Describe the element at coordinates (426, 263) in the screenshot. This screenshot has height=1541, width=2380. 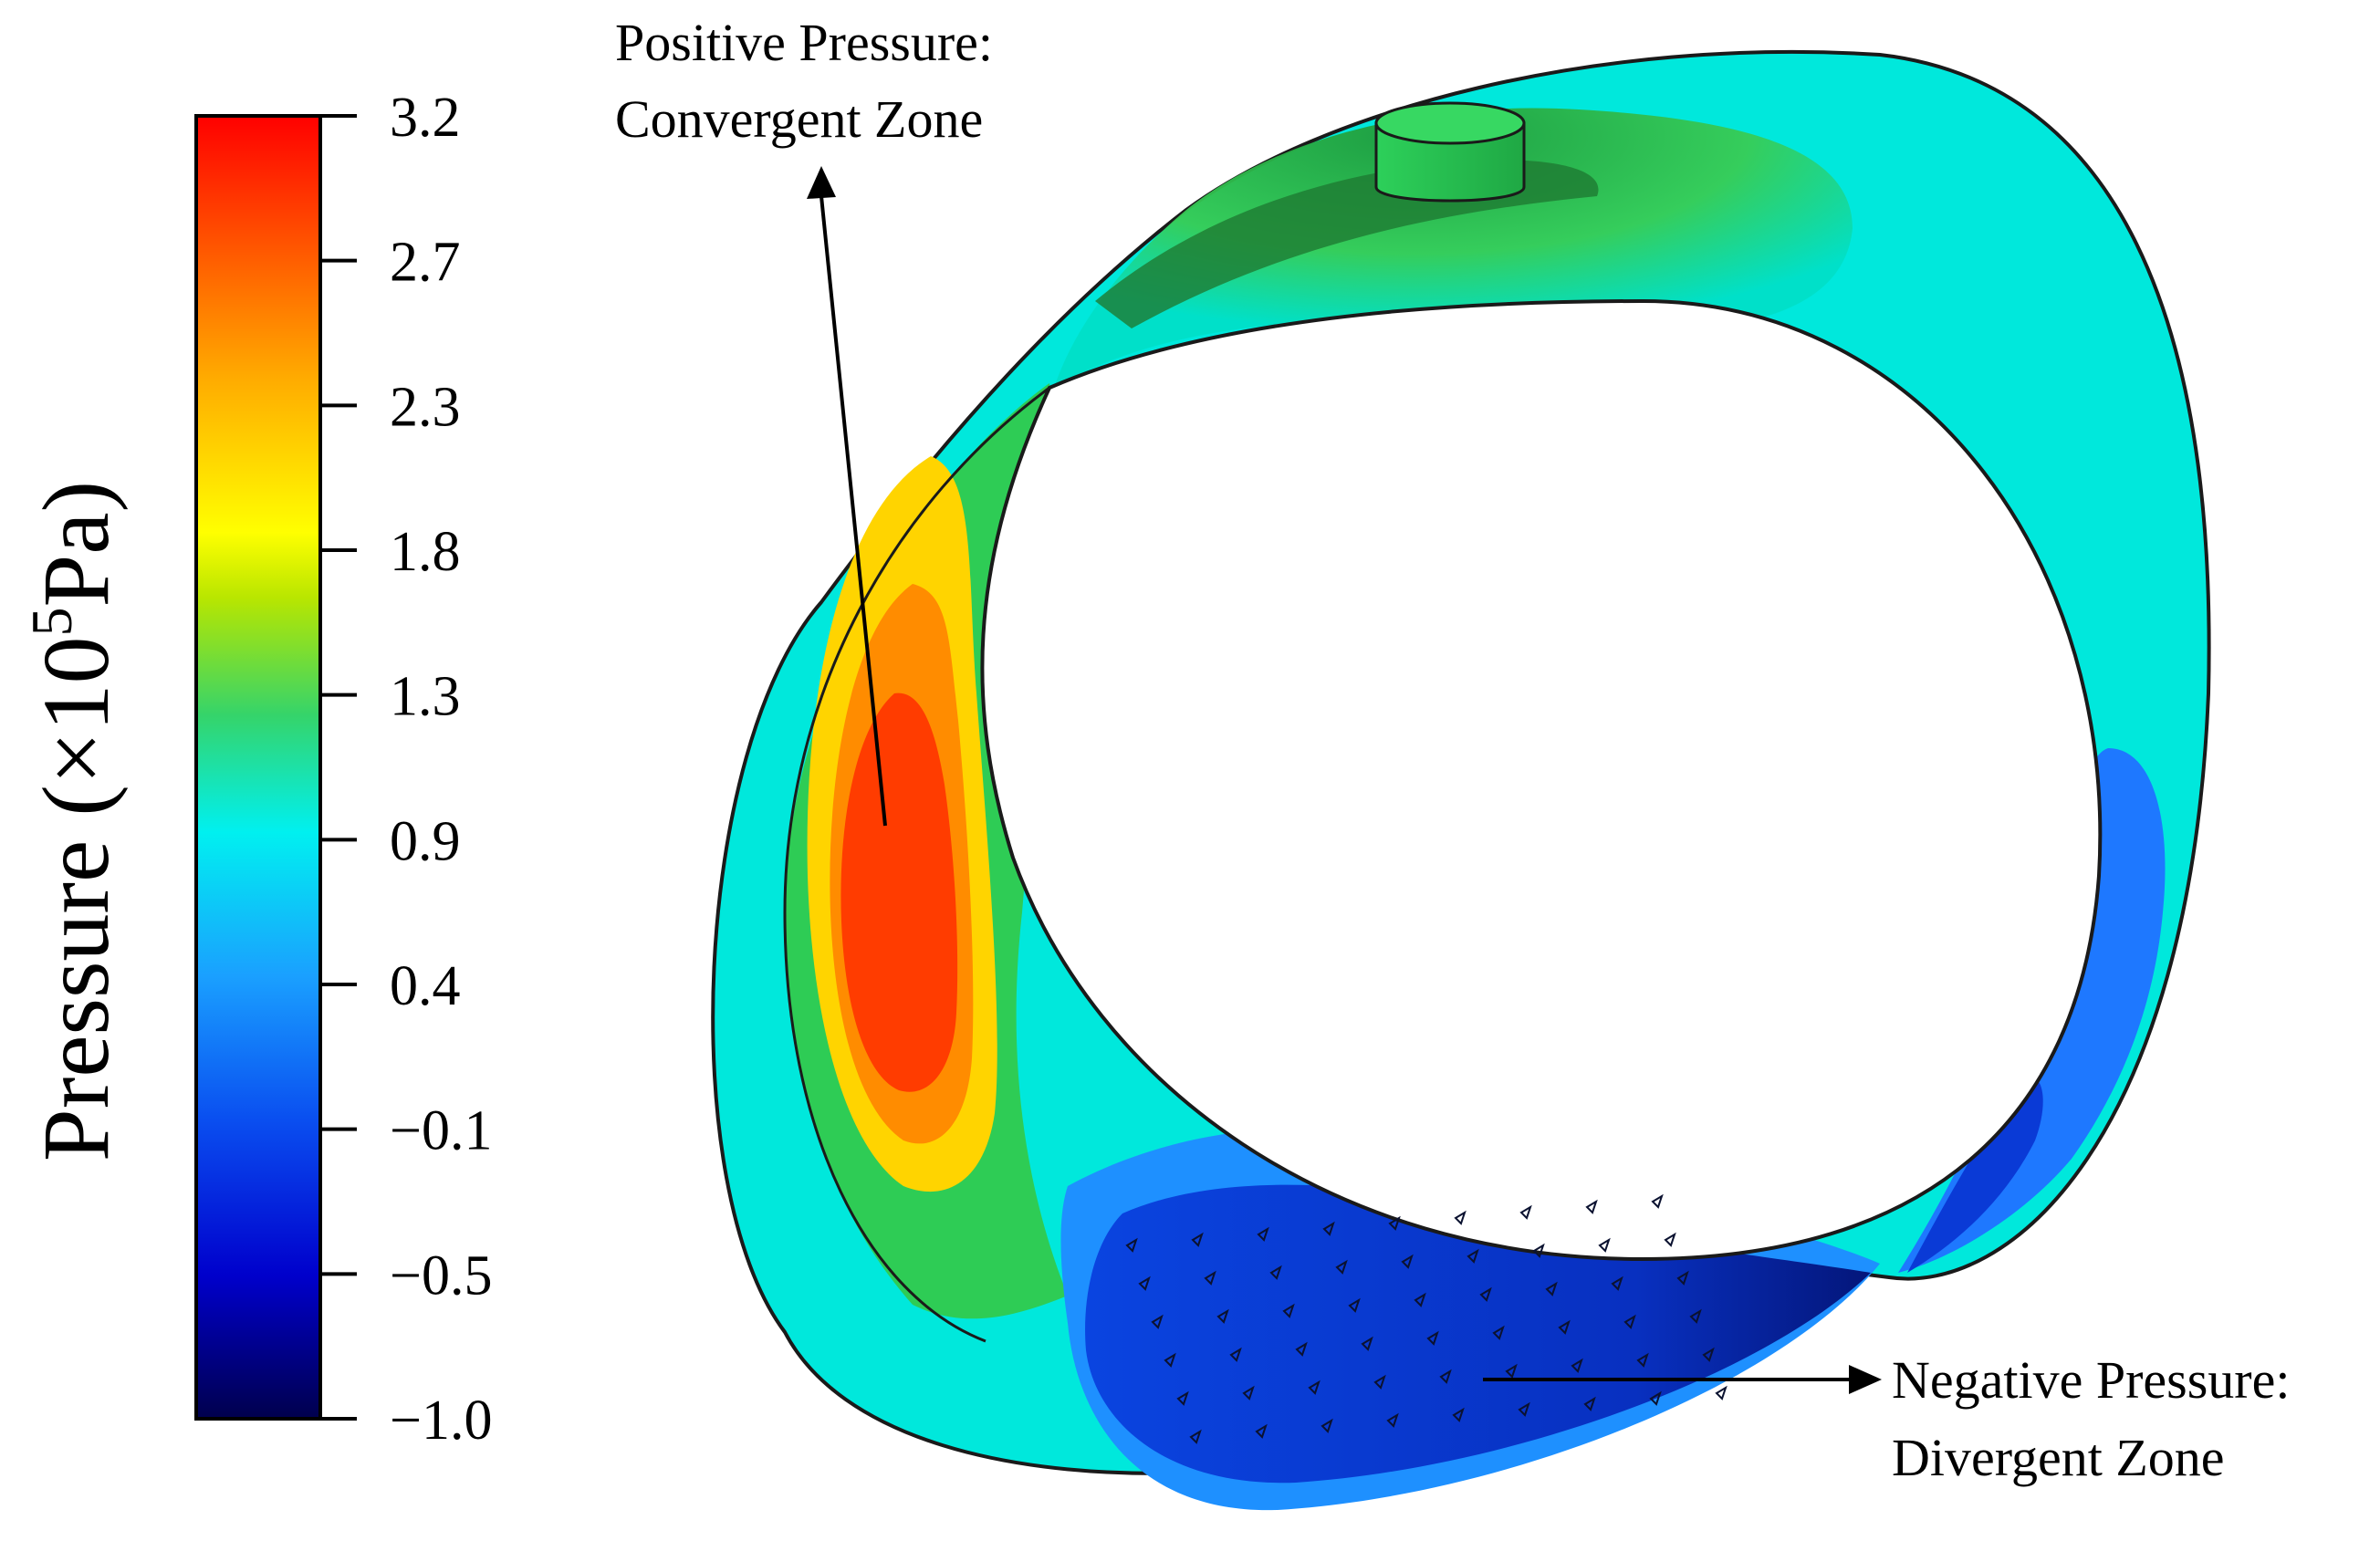
I see `colorbar-tick-label: 2.7` at that location.